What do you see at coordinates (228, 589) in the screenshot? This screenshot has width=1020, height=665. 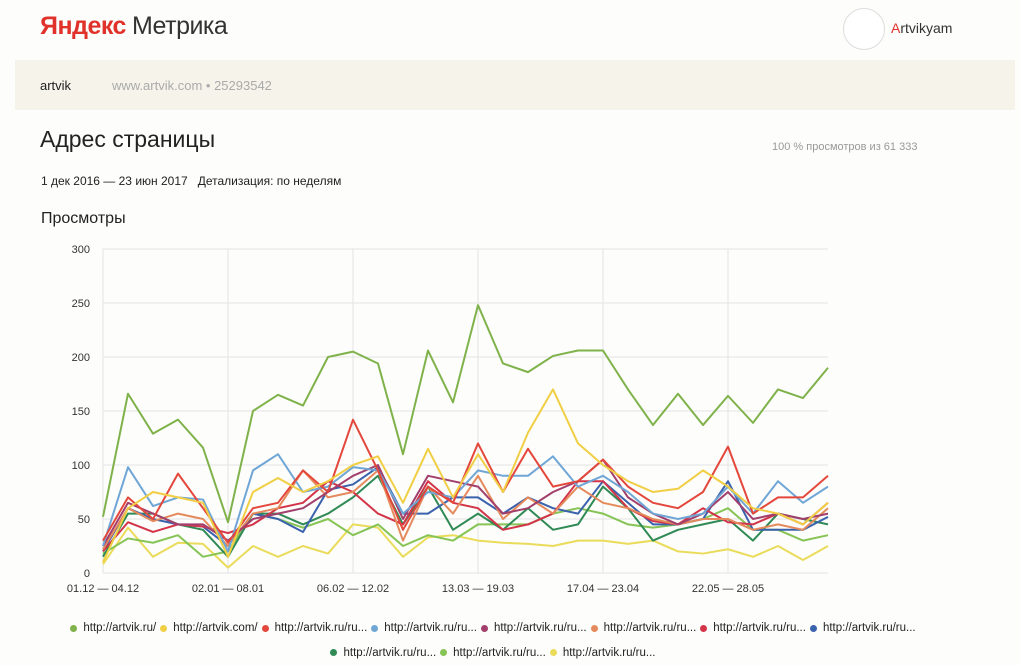 I see `x-tick-label: 02.01 — 08.01` at bounding box center [228, 589].